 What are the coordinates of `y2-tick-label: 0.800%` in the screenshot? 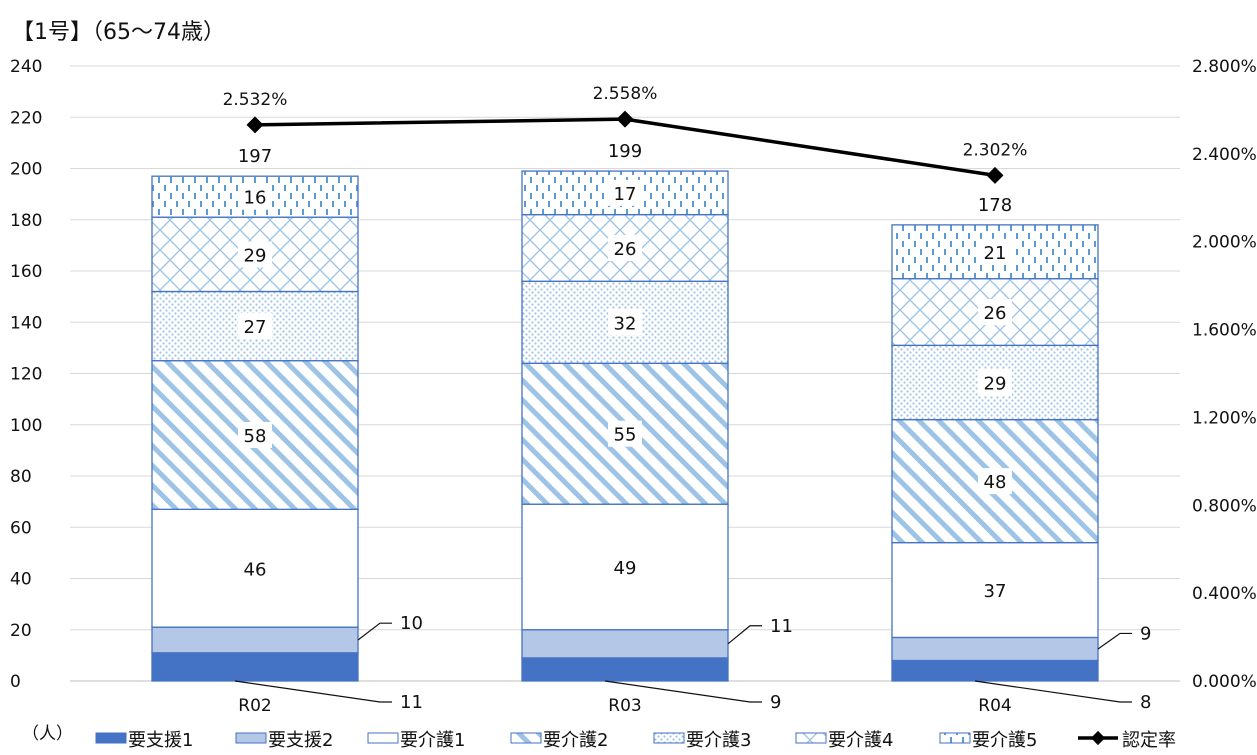 It's located at (1224, 506).